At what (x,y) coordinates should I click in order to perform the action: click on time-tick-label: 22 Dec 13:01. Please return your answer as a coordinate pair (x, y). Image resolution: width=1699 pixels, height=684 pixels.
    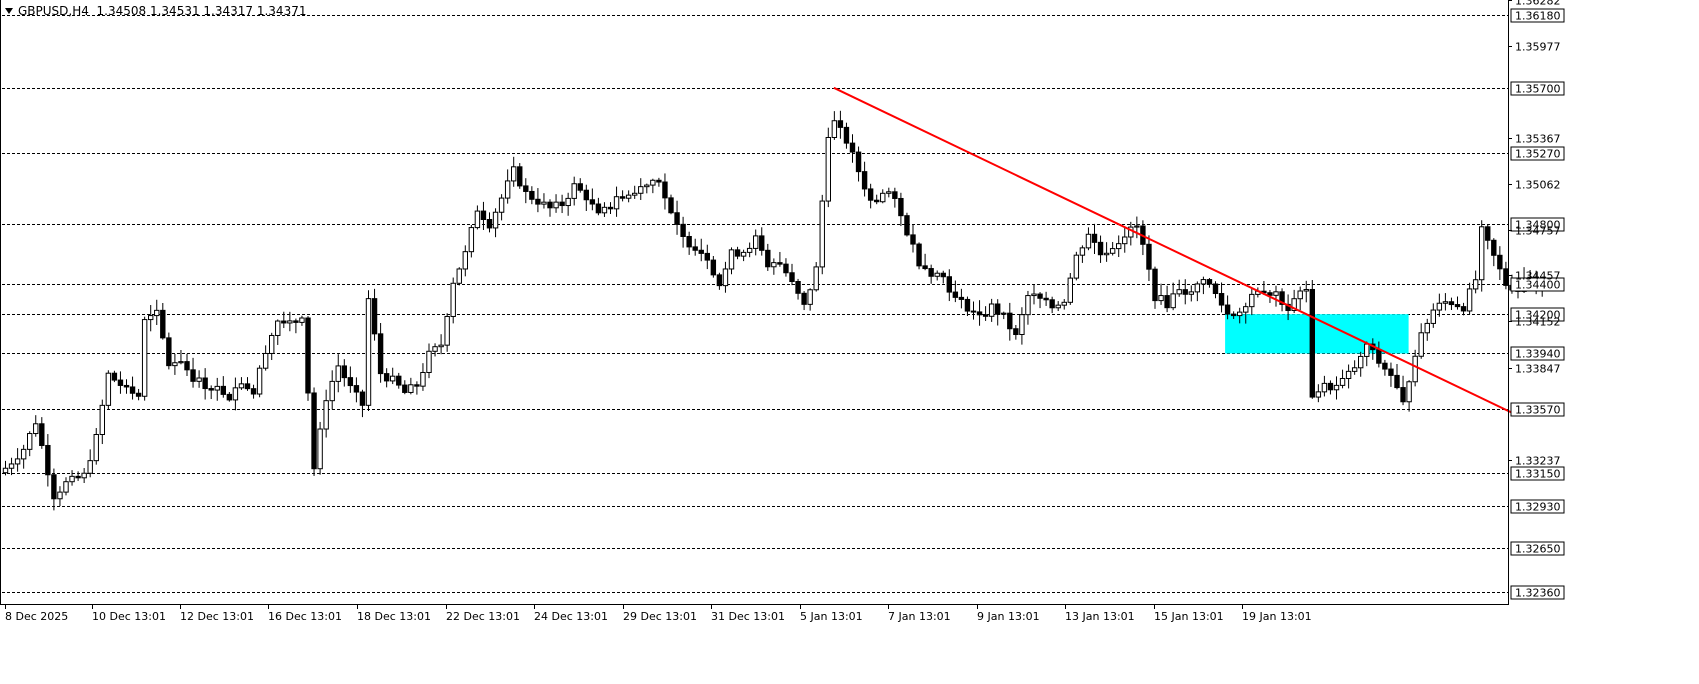
    Looking at the image, I should click on (483, 616).